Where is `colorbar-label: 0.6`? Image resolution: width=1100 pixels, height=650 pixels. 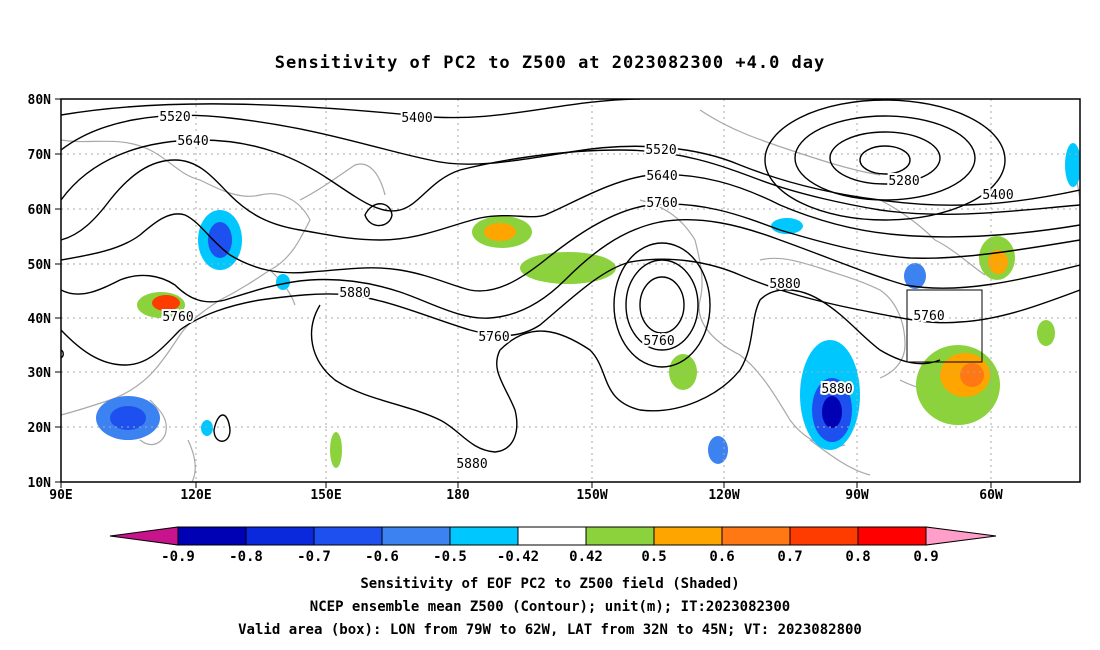 colorbar-label: 0.6 is located at coordinates (721, 557).